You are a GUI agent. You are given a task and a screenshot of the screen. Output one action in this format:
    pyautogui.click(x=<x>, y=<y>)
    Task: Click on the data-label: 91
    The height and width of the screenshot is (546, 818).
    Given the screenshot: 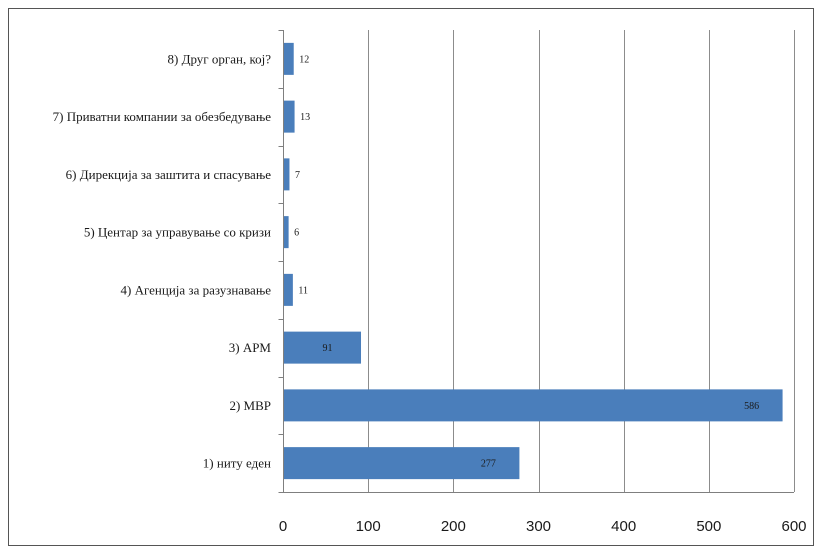 What is the action you would take?
    pyautogui.click(x=328, y=348)
    